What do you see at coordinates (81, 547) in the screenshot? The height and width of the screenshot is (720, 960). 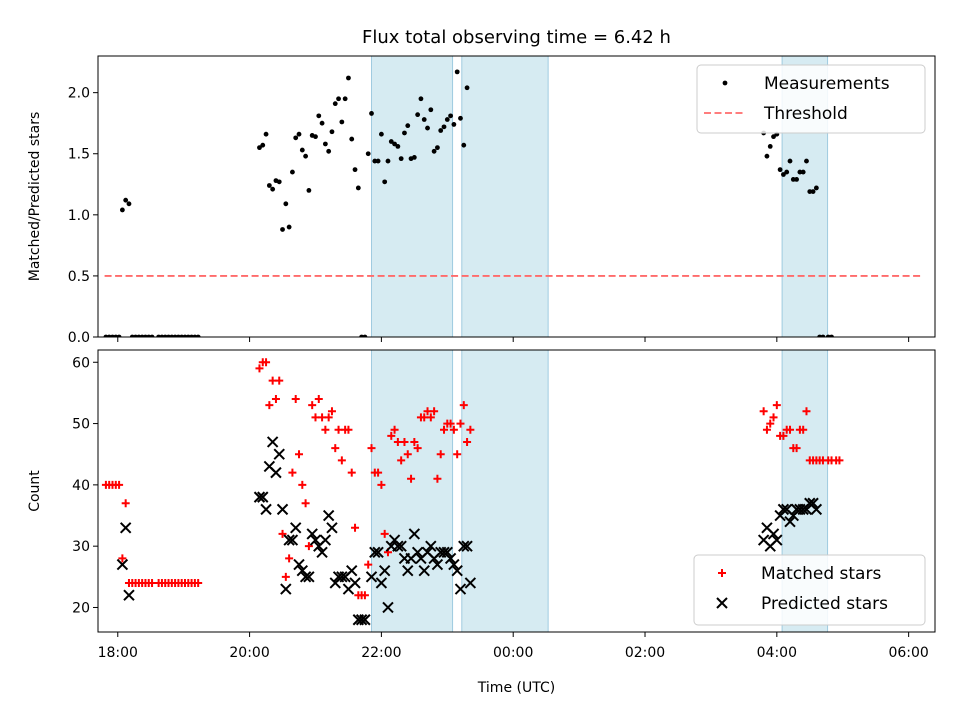 I see `y-tick-label: 30` at bounding box center [81, 547].